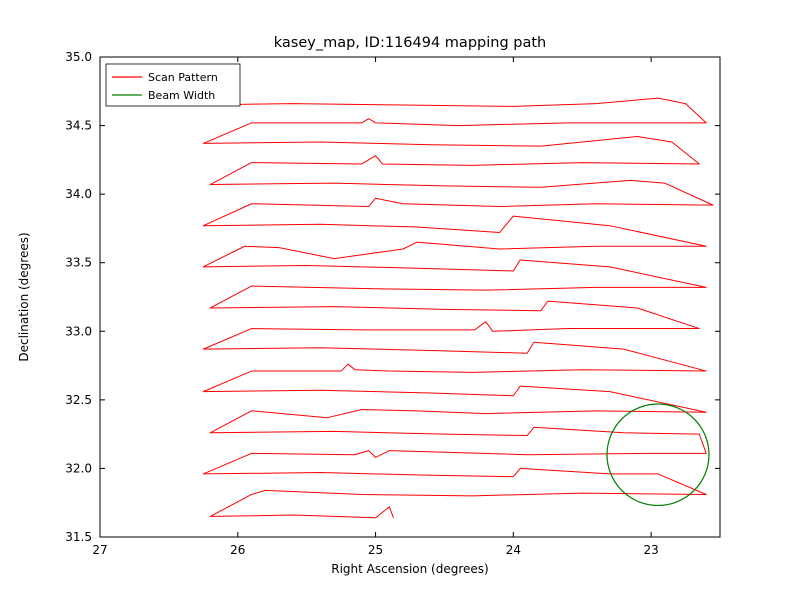  What do you see at coordinates (375, 550) in the screenshot?
I see `x-tick-label: 25` at bounding box center [375, 550].